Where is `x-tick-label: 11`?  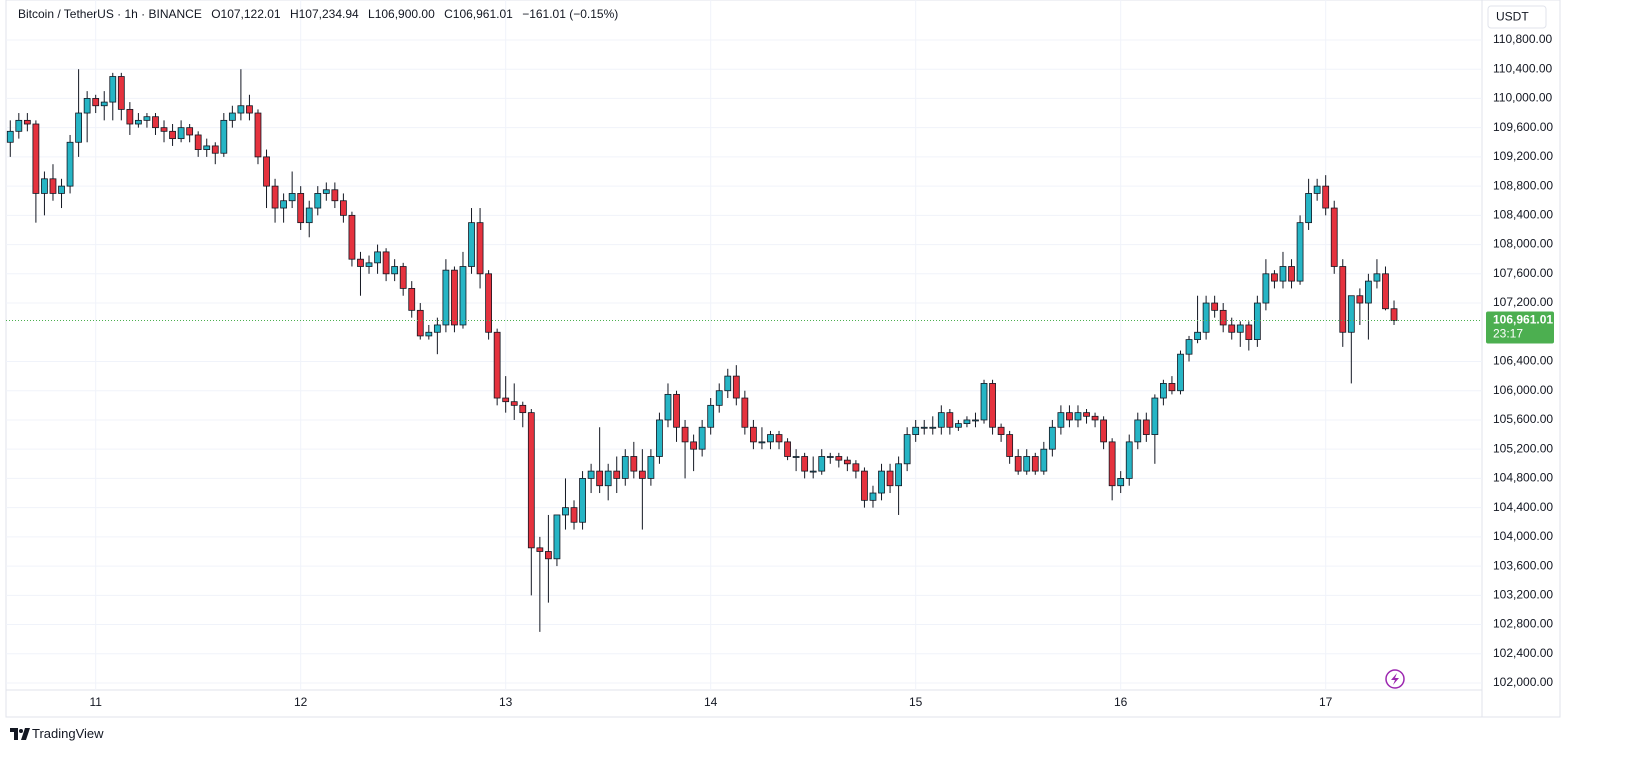
x-tick-label: 11 is located at coordinates (95, 702).